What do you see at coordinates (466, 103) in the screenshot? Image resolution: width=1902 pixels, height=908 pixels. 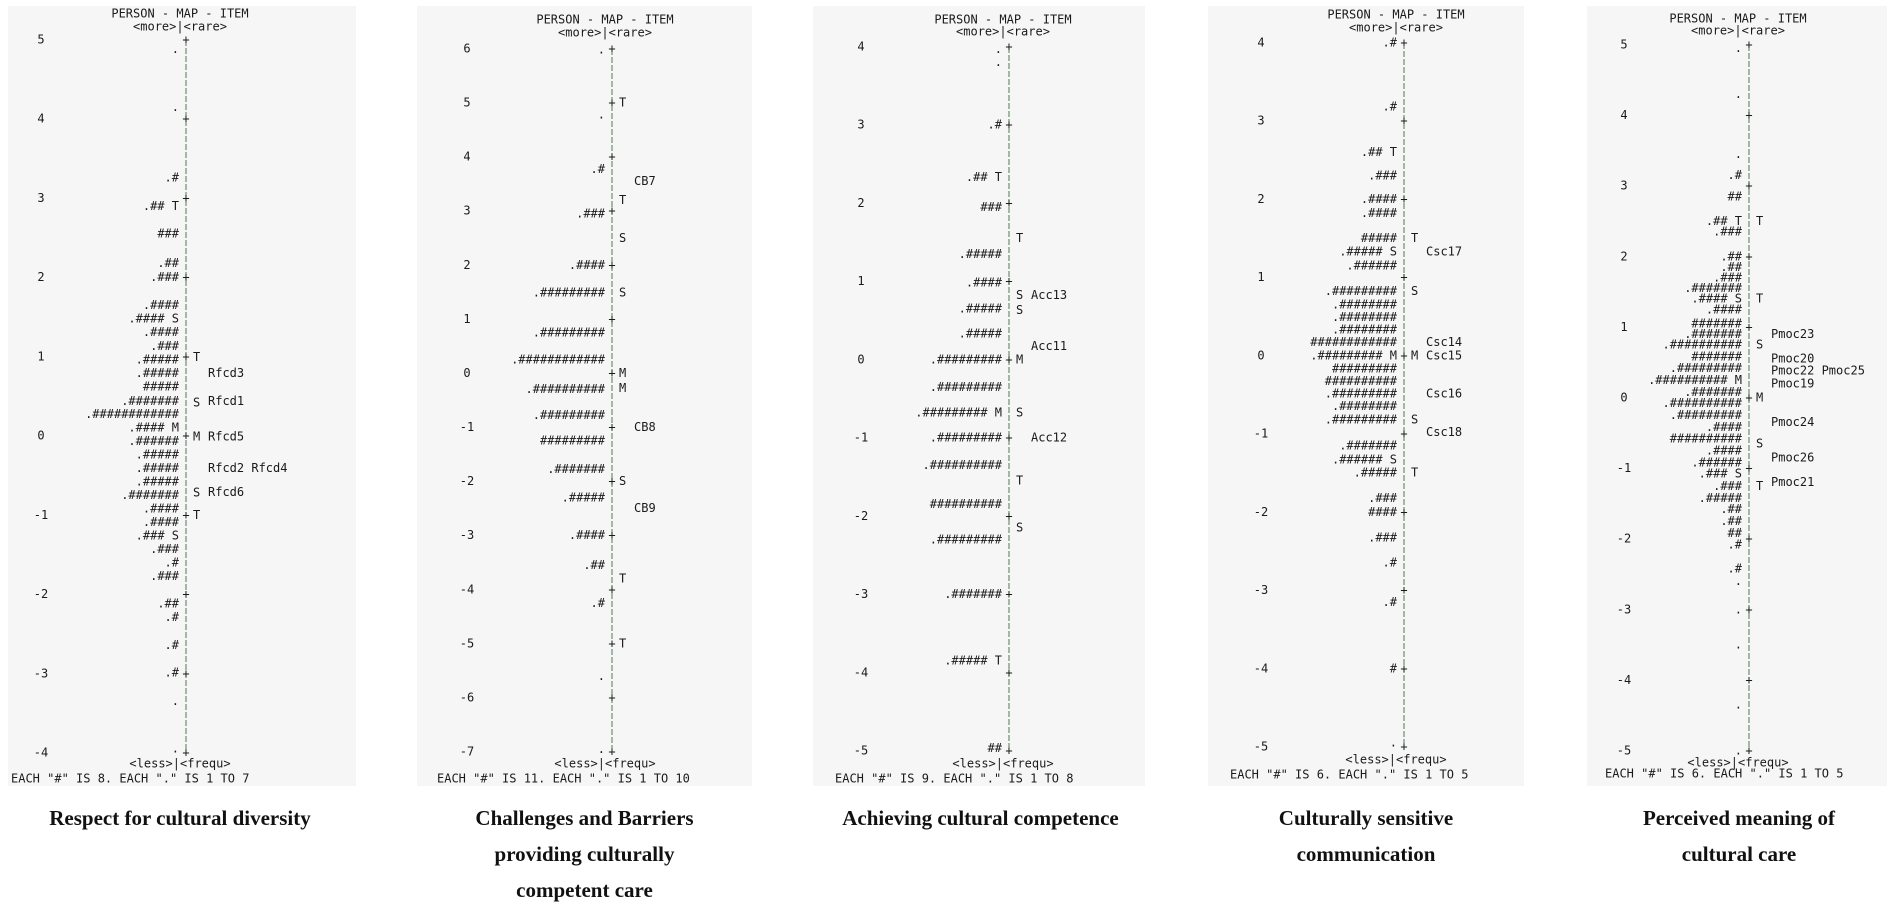 I see `axis-tick-label: 5` at bounding box center [466, 103].